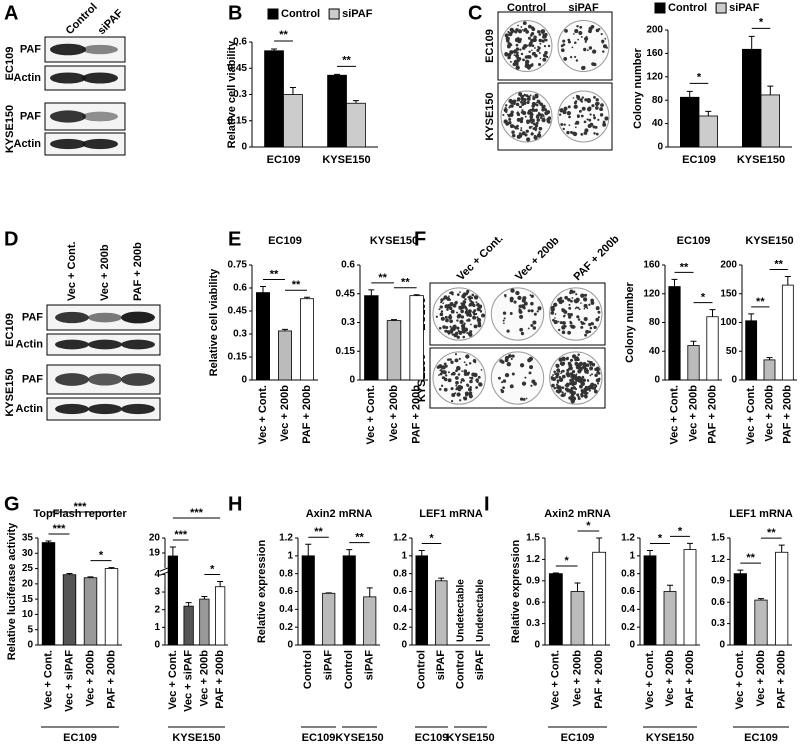 This screenshot has height=749, width=800. I want to click on y-tick-label: 0, so click(734, 380).